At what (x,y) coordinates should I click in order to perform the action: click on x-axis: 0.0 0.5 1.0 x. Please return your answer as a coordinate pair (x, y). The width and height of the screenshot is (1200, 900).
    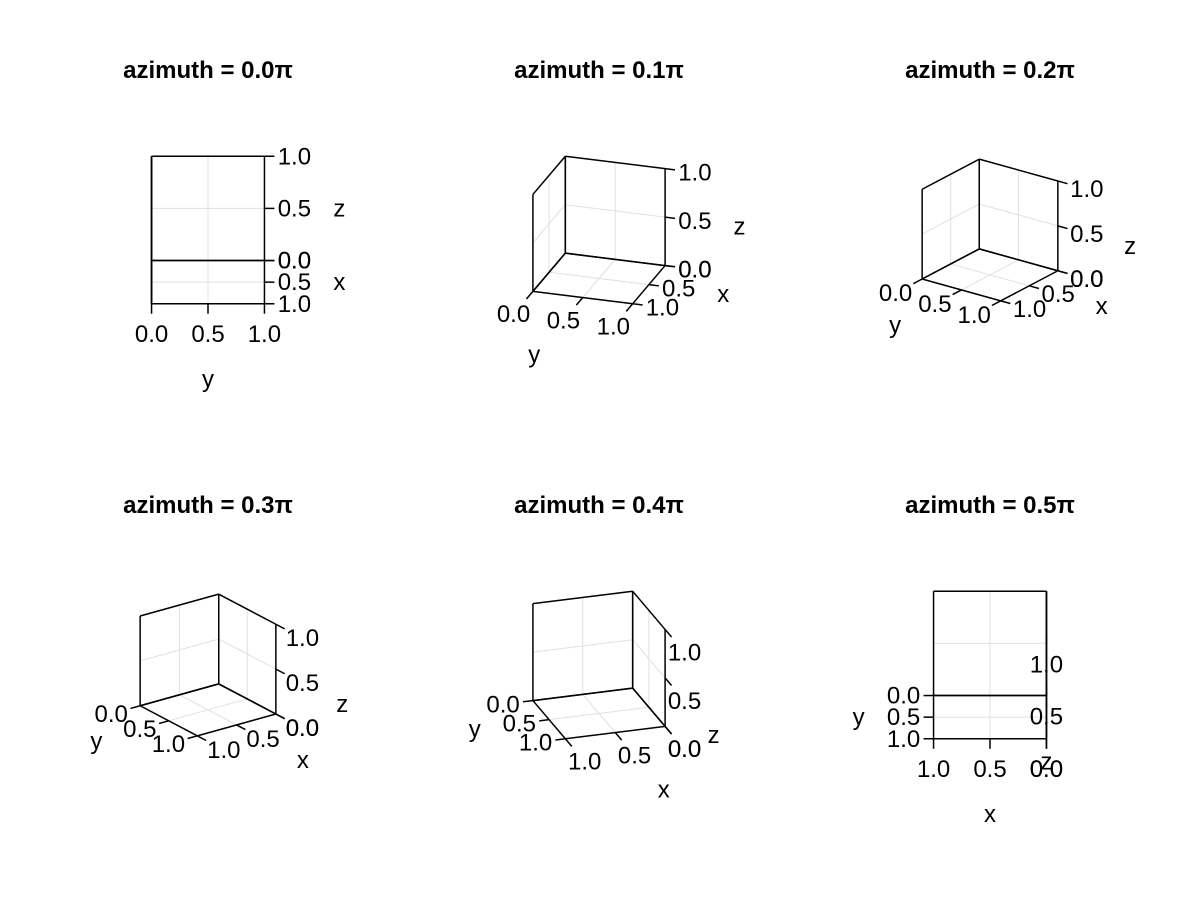
    Looking at the image, I should click on (632, 764).